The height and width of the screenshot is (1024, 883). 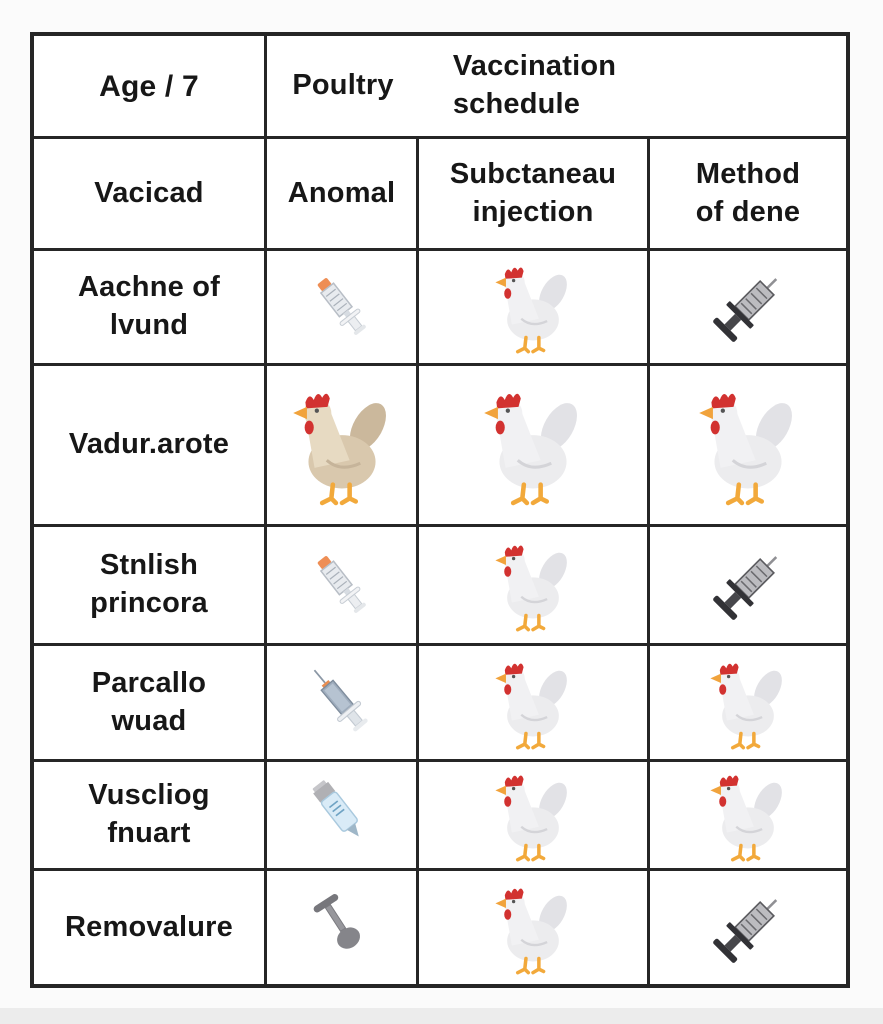 I want to click on plunger-tool-icon, so click(x=342, y=928).